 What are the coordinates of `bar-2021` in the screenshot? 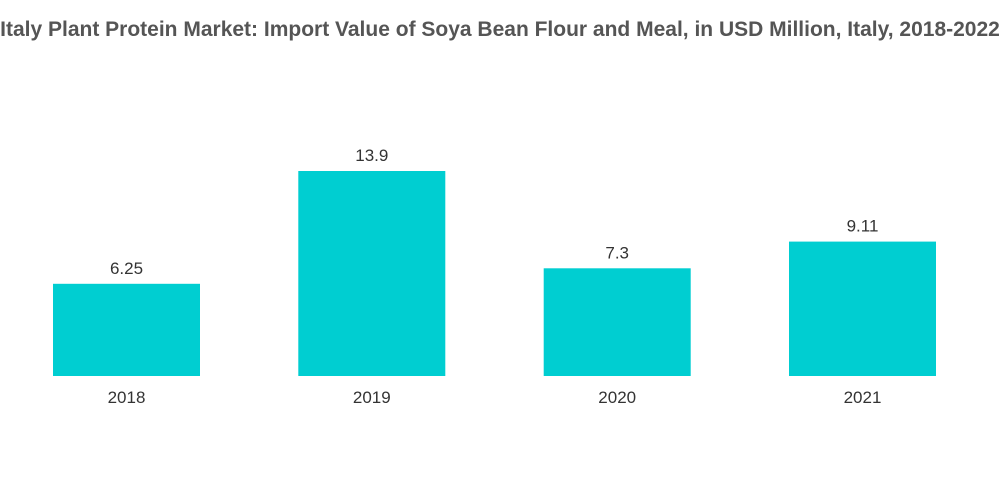 It's located at (862, 308).